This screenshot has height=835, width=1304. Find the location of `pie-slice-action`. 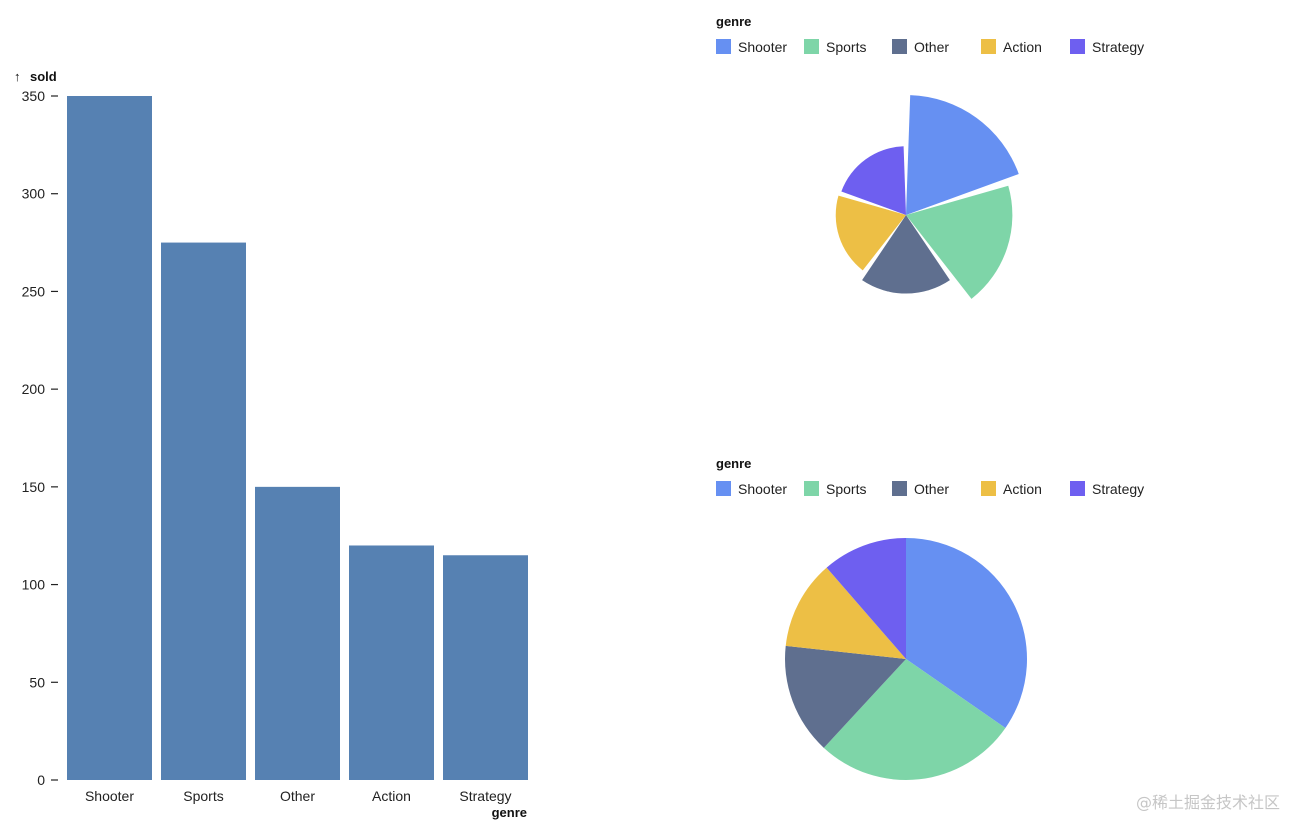

pie-slice-action is located at coordinates (845, 613).